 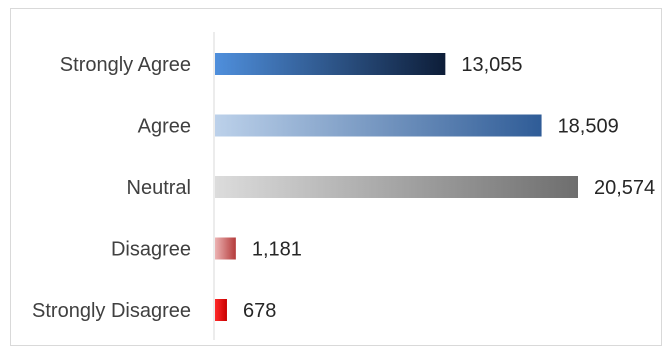 I want to click on category-label: Neutral, so click(x=159, y=188).